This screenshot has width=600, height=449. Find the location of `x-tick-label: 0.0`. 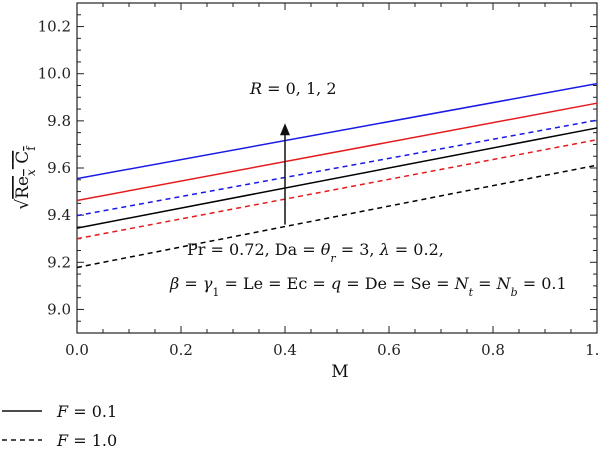

x-tick-label: 0.0 is located at coordinates (77, 350).